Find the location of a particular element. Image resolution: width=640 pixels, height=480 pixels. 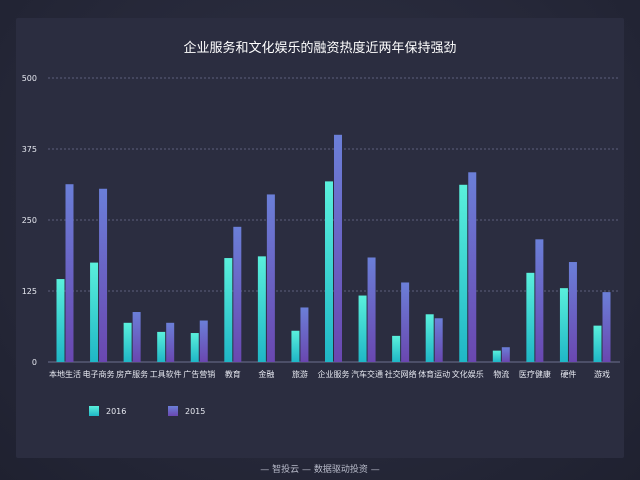

footer-credit: — 智投云 — 数据驱动投资 — is located at coordinates (320, 470).